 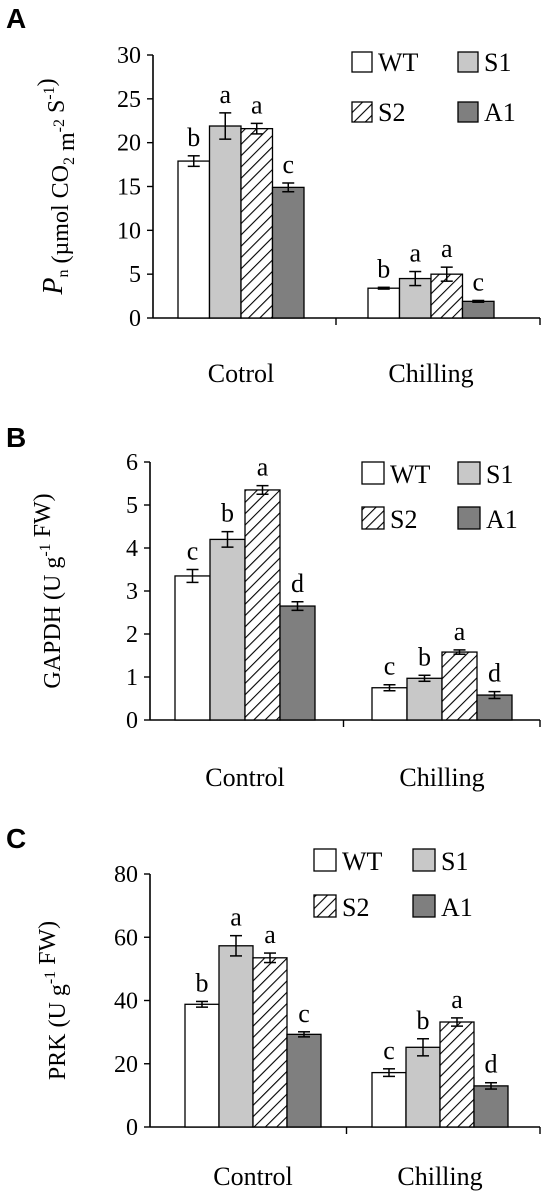 I want to click on y-axis-label: GAPDH (U g-1 FW), so click(x=48, y=590).